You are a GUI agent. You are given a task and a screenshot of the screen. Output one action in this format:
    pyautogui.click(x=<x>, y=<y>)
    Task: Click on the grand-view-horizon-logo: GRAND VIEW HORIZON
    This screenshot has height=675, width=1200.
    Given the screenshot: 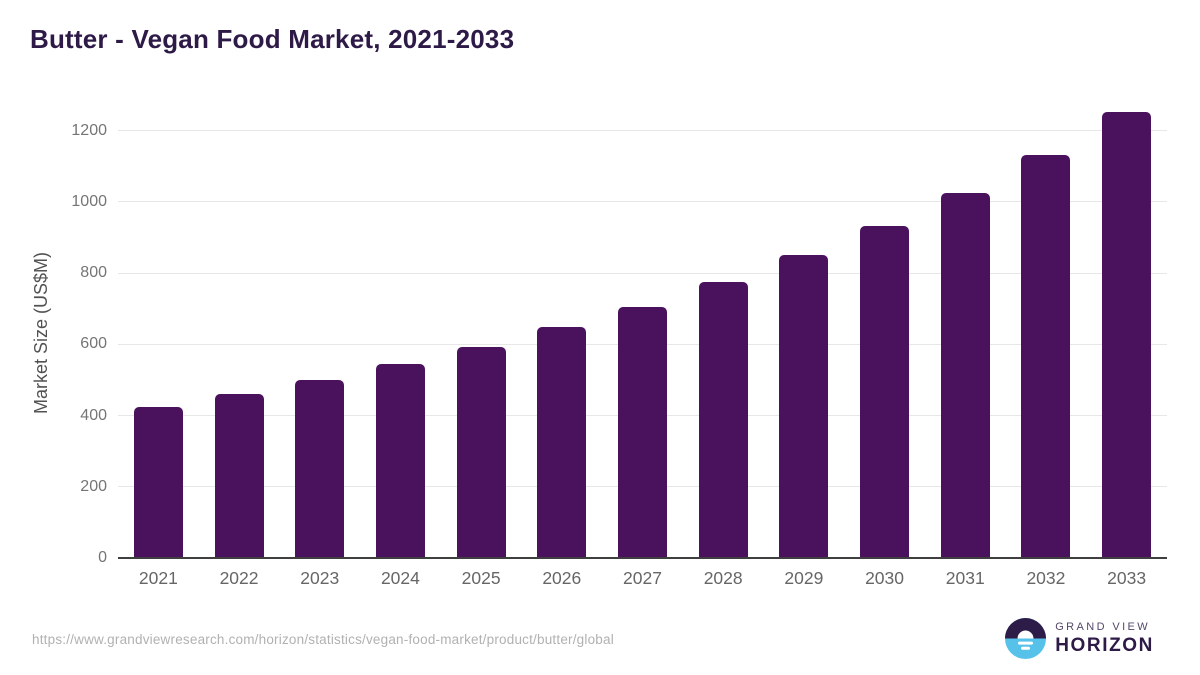 What is the action you would take?
    pyautogui.click(x=1079, y=638)
    